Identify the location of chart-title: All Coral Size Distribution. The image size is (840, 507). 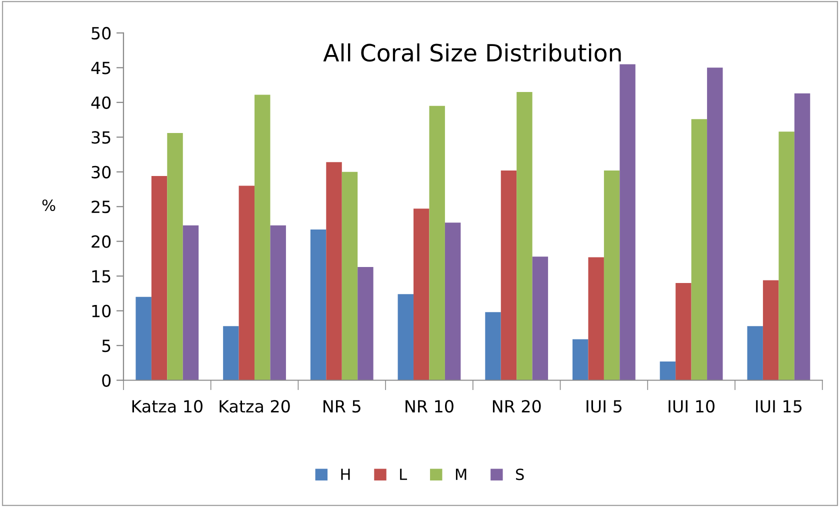
(472, 52).